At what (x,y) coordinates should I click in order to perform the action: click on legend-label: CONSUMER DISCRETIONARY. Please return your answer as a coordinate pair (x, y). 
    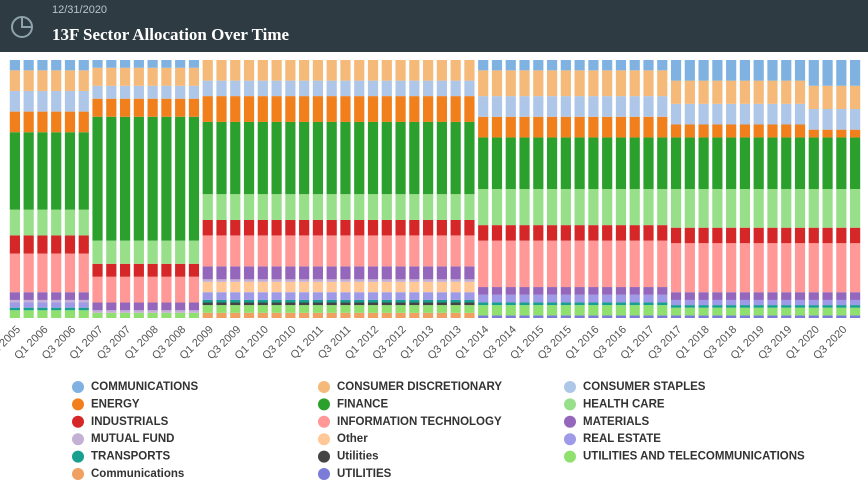
    Looking at the image, I should click on (419, 387).